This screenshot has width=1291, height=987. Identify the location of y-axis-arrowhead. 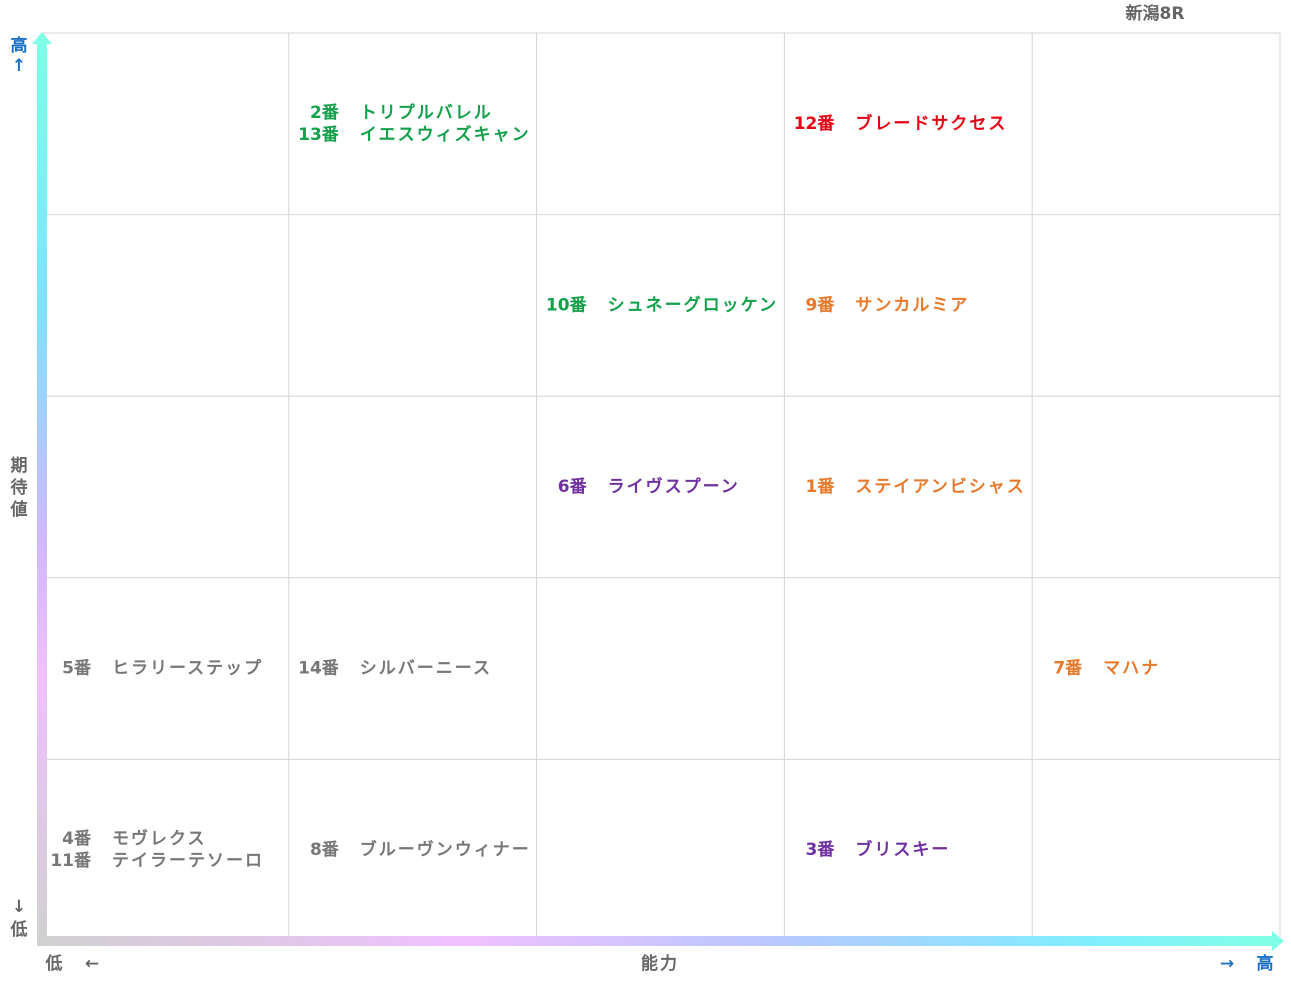
(42, 38).